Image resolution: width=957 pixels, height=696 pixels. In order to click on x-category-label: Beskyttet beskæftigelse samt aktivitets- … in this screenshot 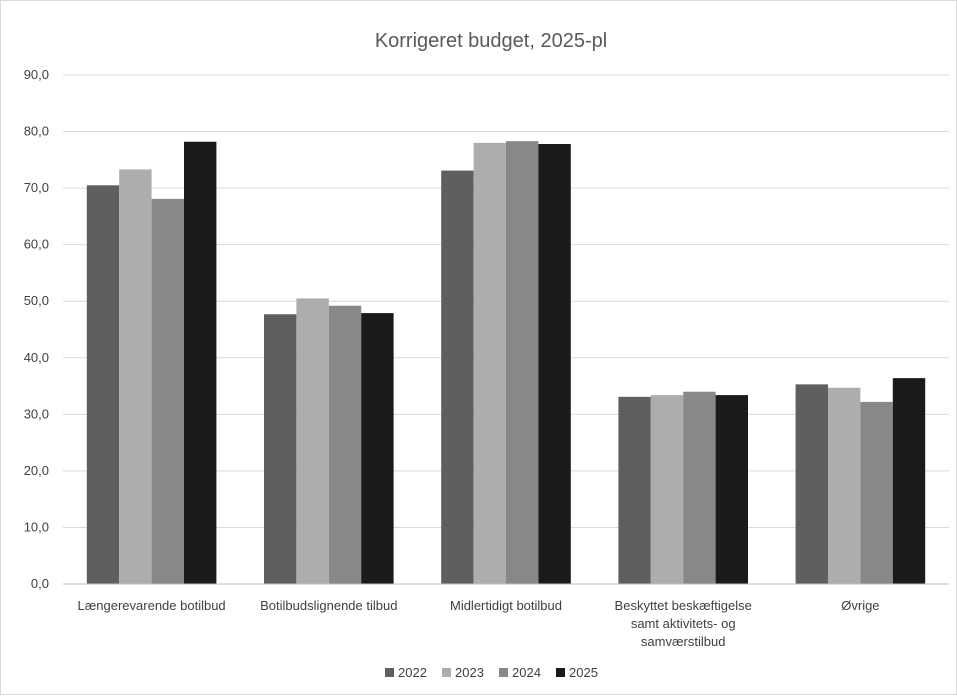, I will do `click(683, 623)`.